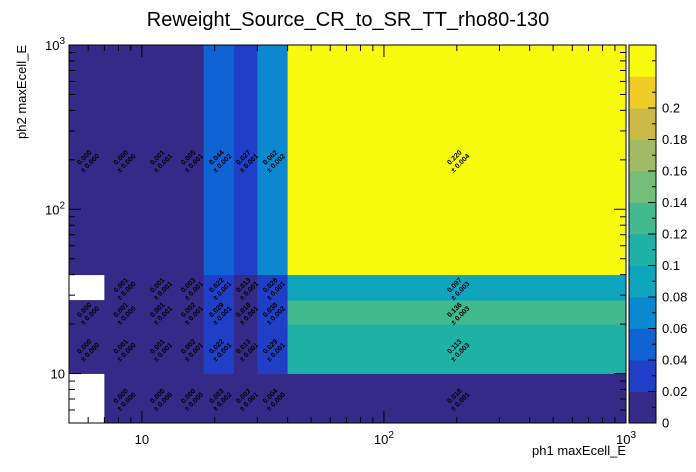 The width and height of the screenshot is (696, 472). Describe the element at coordinates (674, 297) in the screenshot. I see `colorbar-tick-label: 0.08` at that location.